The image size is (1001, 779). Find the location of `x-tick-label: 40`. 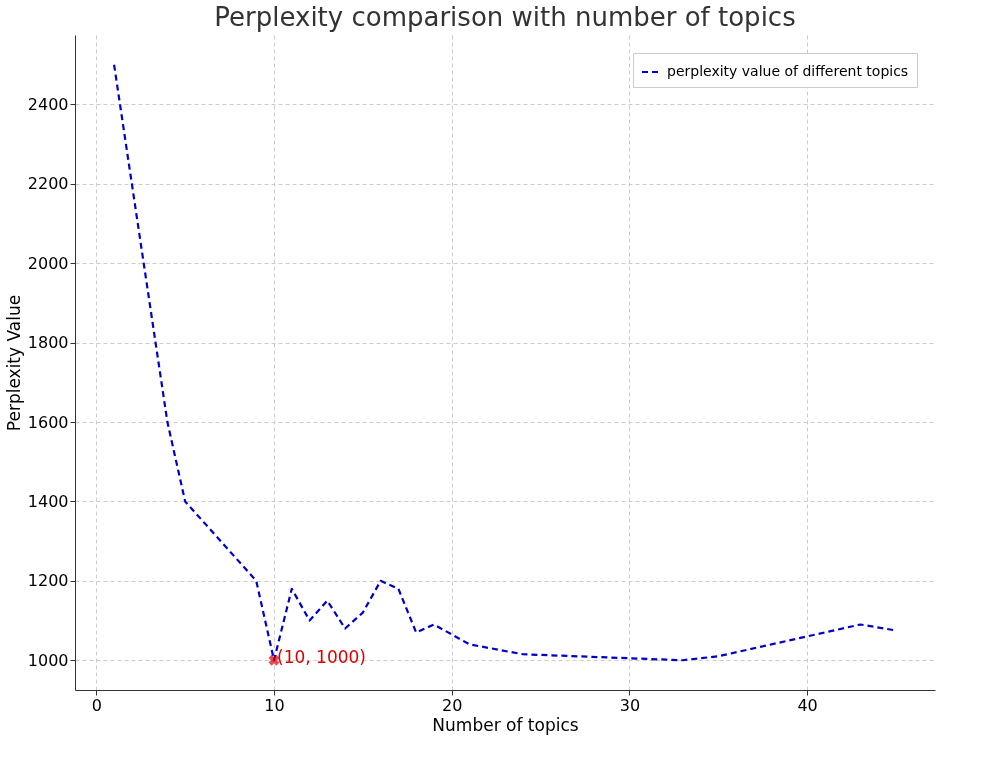

x-tick-label: 40 is located at coordinates (807, 705).